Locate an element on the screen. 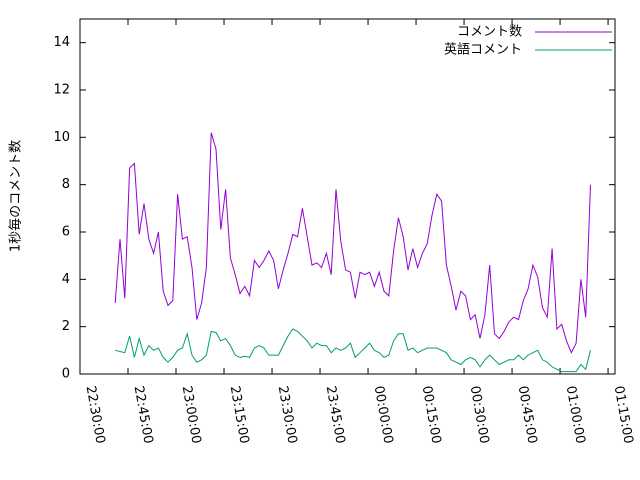 This screenshot has height=480, width=640. x-tick-label: 23:30:00 is located at coordinates (287, 415).